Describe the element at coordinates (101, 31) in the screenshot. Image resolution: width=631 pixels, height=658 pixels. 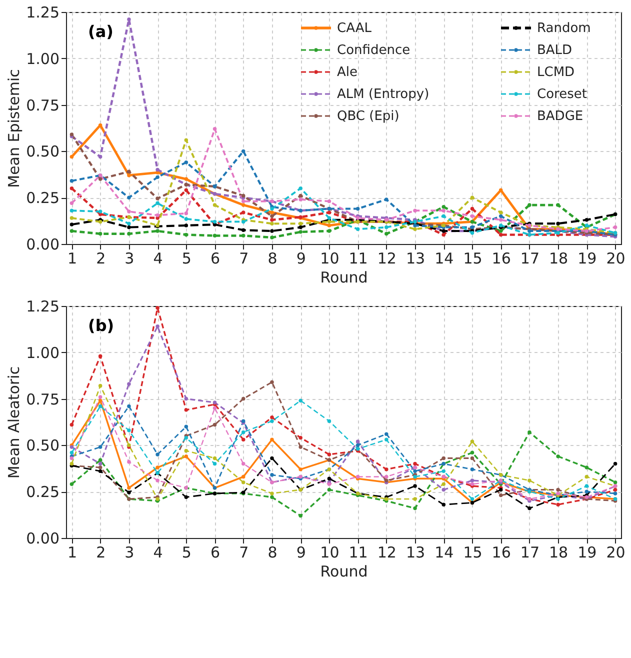
I see `annotation: (a)` at that location.